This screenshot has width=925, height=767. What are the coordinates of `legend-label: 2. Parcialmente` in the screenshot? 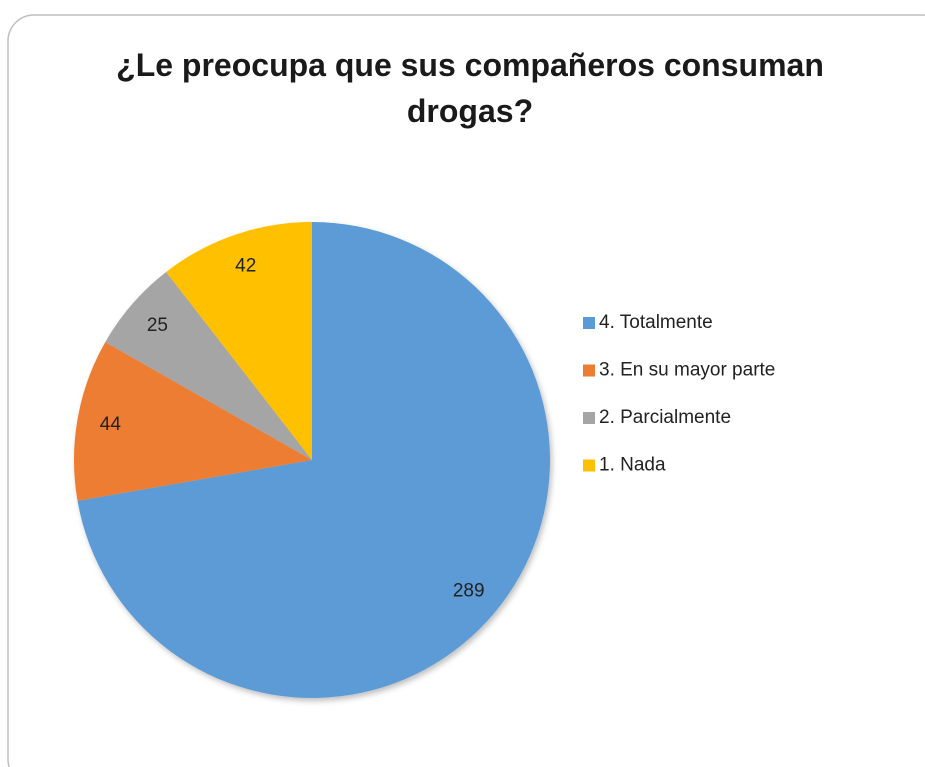 It's located at (665, 417).